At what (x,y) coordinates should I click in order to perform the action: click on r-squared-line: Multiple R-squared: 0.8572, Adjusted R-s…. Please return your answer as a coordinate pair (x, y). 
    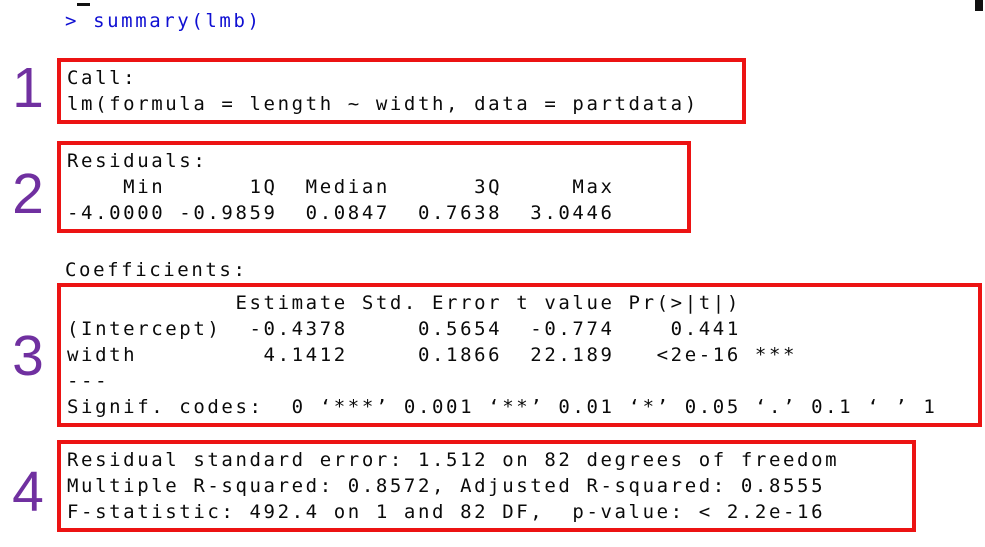
    Looking at the image, I should click on (446, 486).